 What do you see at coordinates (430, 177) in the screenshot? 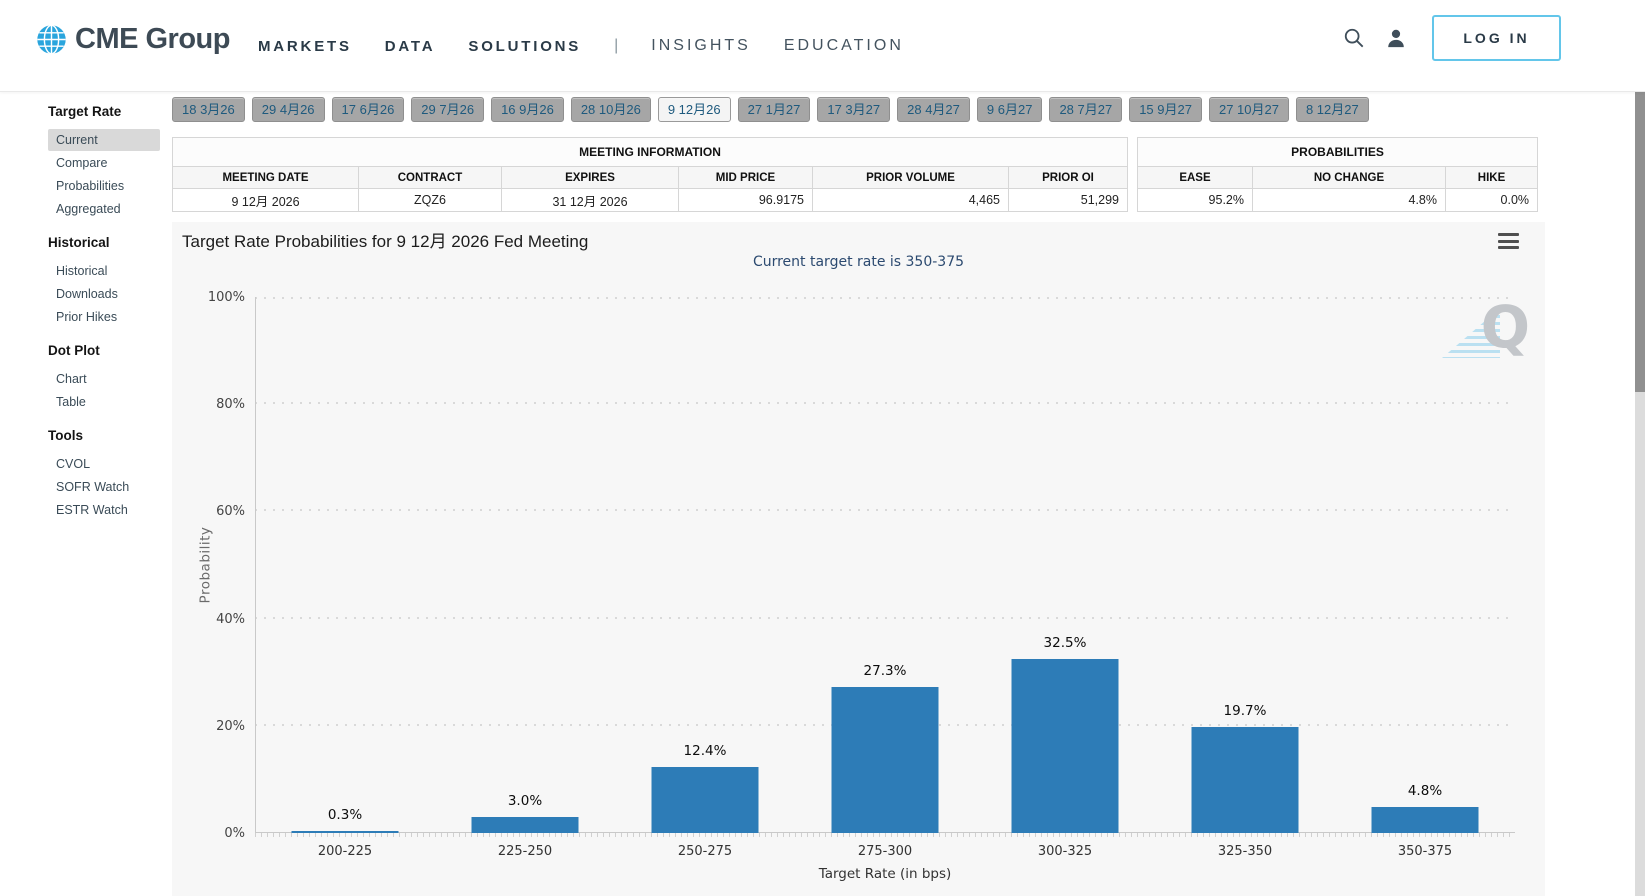
I see `col-contract: CONTRACT` at bounding box center [430, 177].